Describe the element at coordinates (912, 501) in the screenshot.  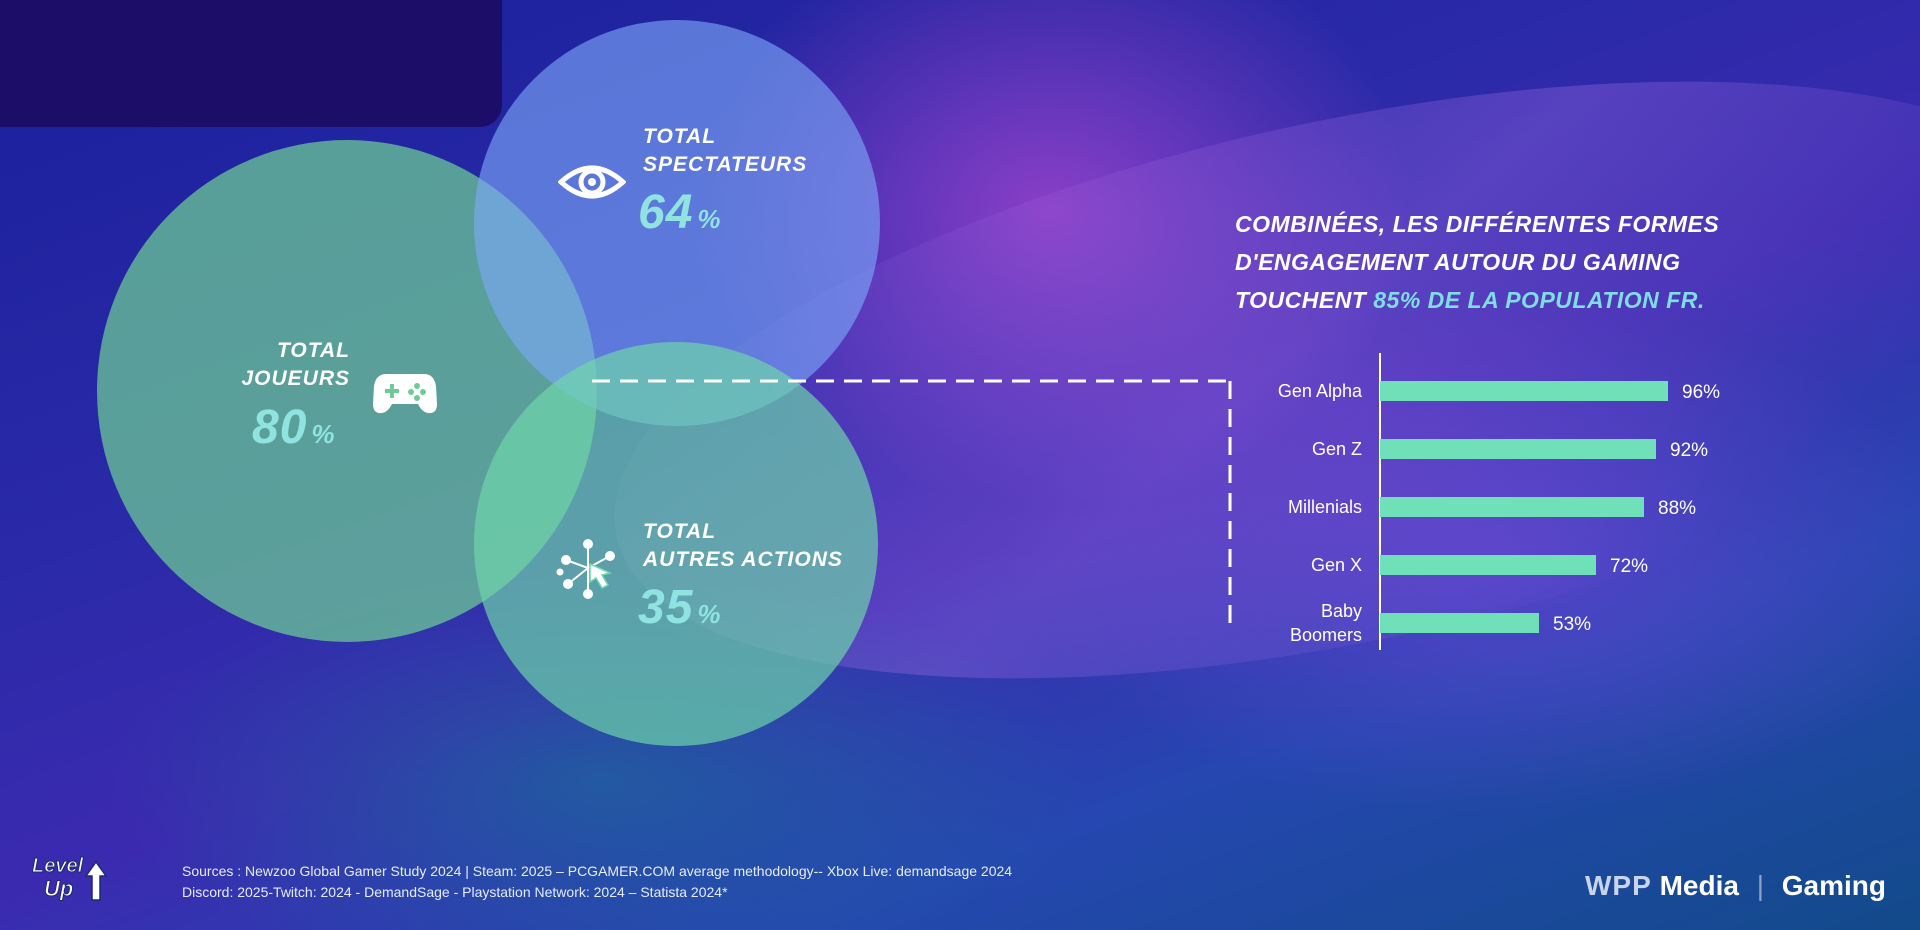
I see `dashed-connector` at that location.